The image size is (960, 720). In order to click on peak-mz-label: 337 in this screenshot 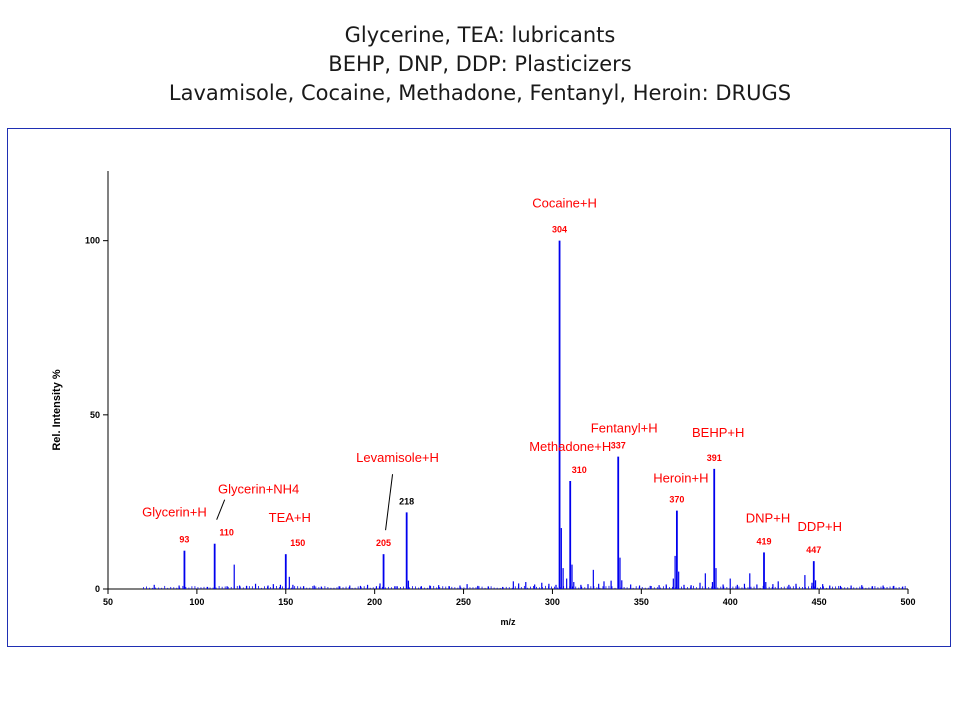, I will do `click(618, 446)`.